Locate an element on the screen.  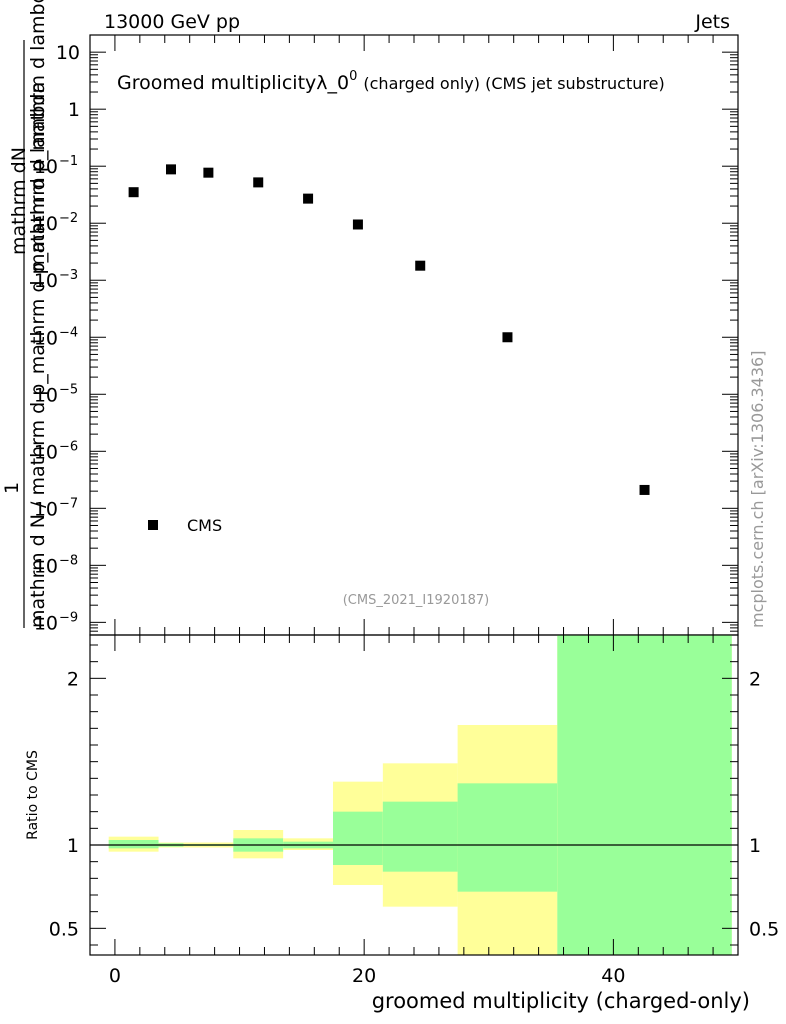
x-axis-label: groomed multiplicity (charged-only) is located at coordinates (561, 1001).